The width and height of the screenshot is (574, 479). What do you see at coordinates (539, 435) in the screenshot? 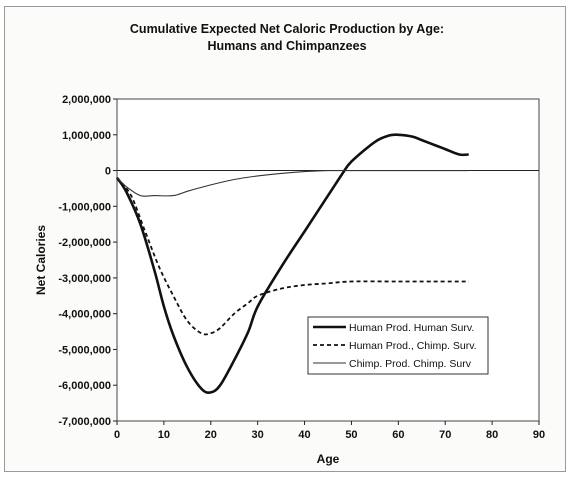
I see `x-tick-label: 90` at bounding box center [539, 435].